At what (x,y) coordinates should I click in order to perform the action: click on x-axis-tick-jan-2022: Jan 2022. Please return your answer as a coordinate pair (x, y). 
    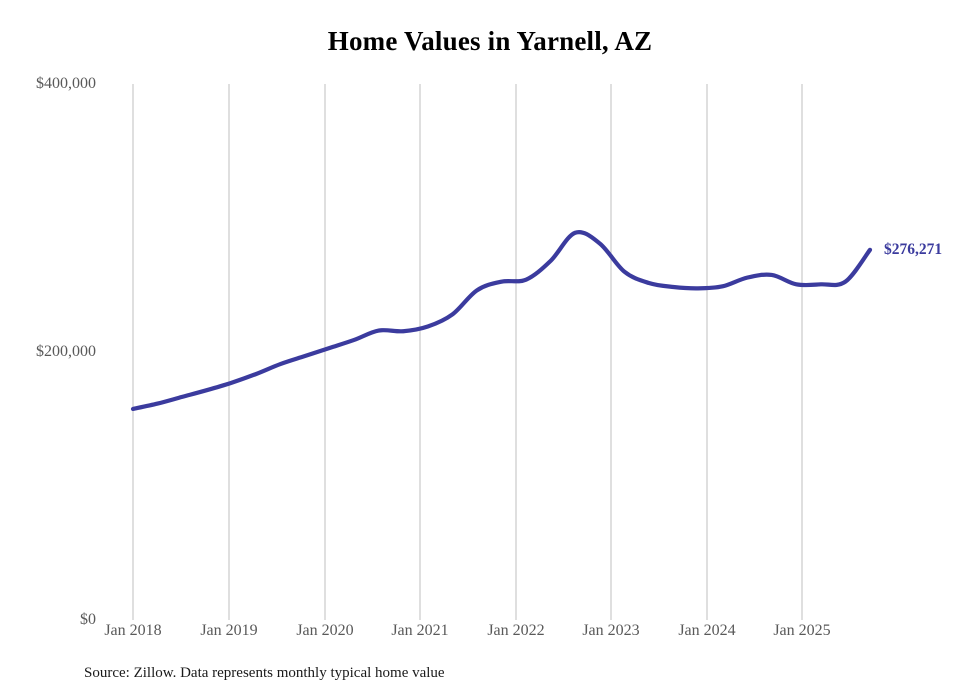
    Looking at the image, I should click on (516, 630).